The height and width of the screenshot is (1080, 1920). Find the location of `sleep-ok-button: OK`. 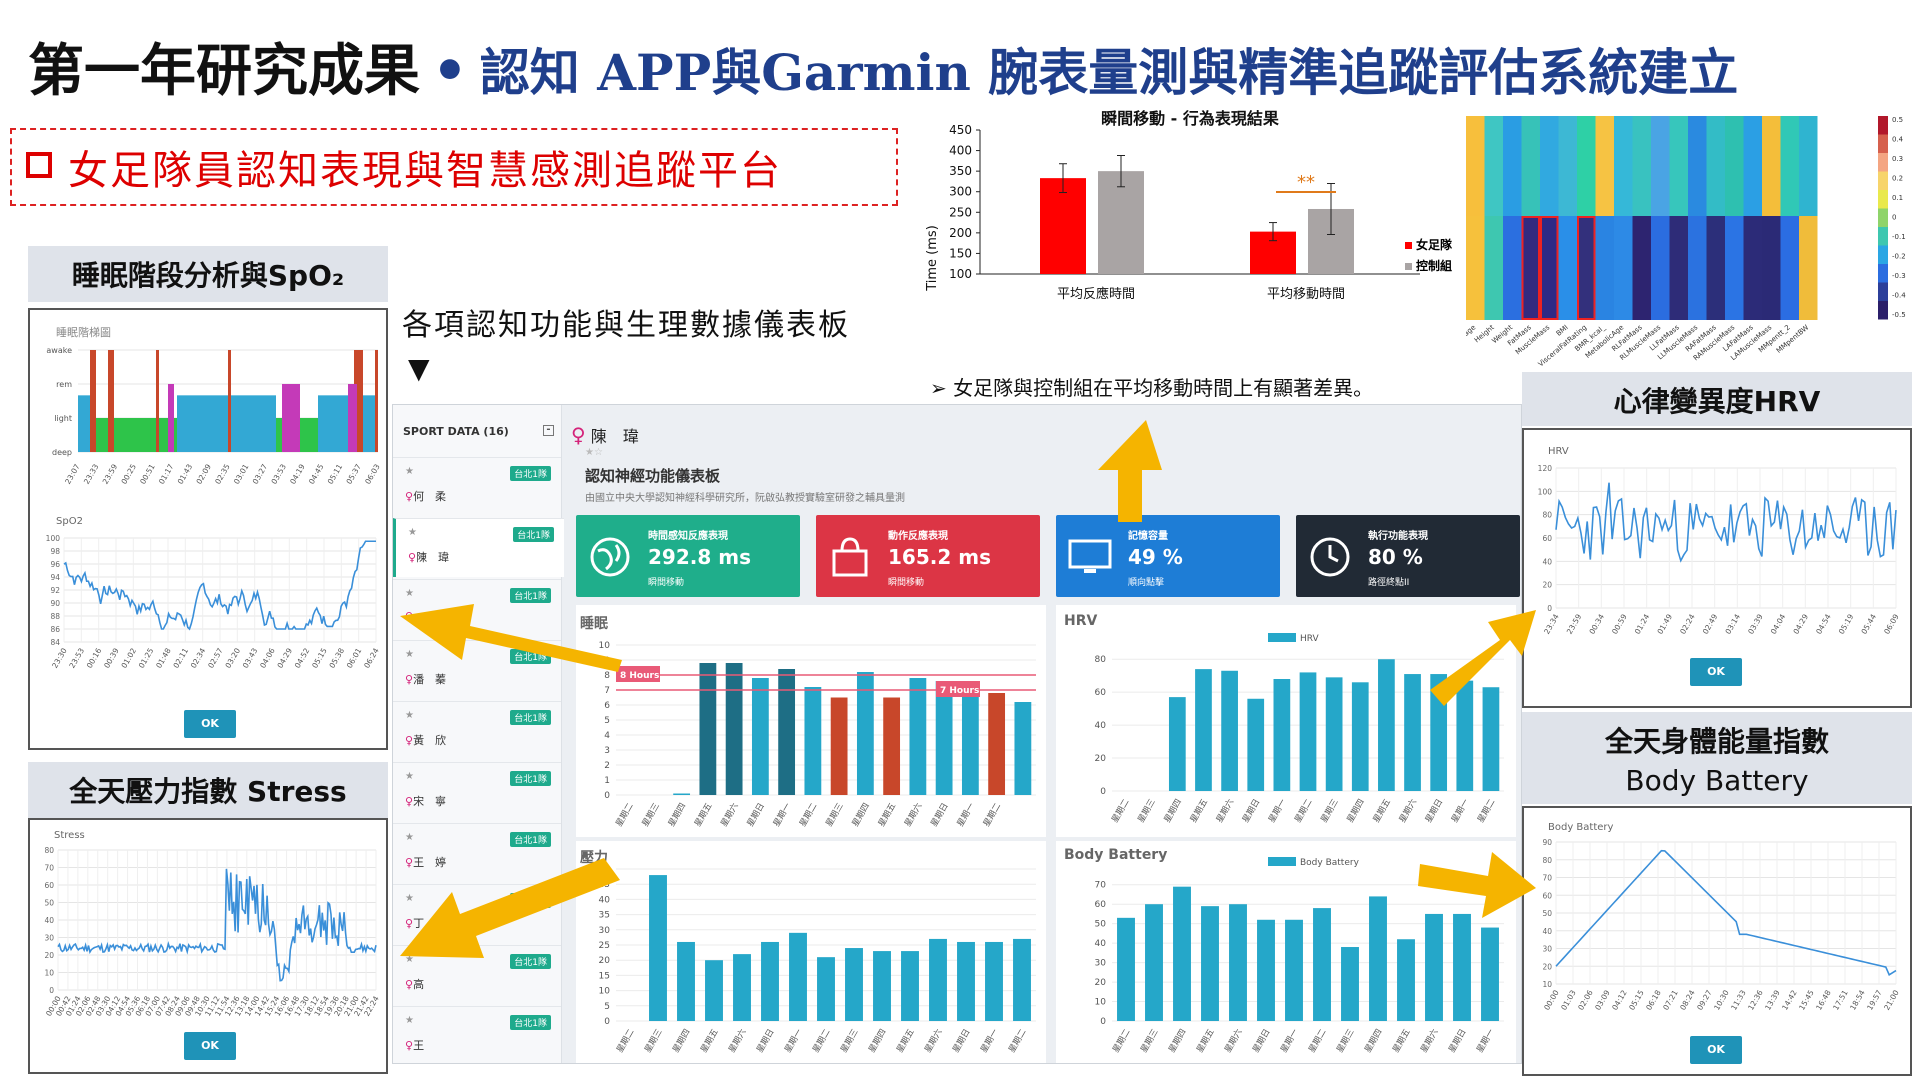

sleep-ok-button: OK is located at coordinates (210, 724).